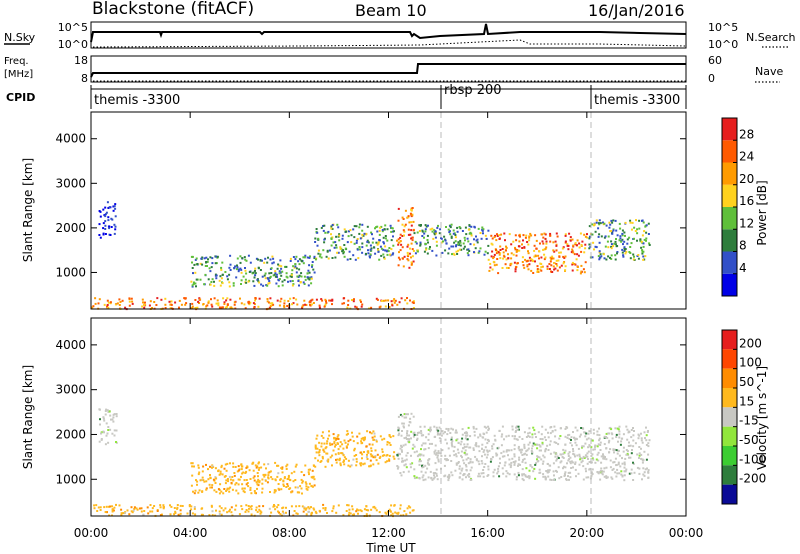 The image size is (800, 554). Describe the element at coordinates (70, 139) in the screenshot. I see `y-tick-label: 4000` at that location.